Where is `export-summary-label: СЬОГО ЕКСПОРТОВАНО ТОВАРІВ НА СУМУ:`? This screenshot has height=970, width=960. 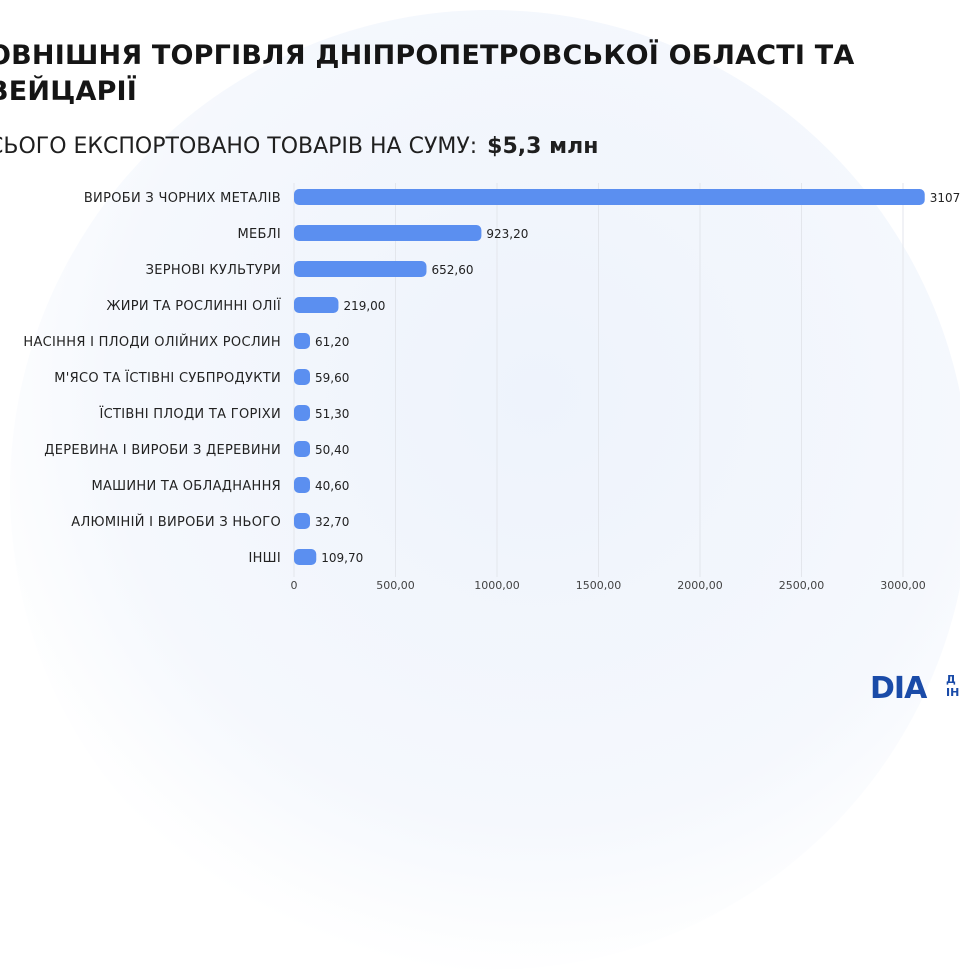
export-summary-label: СЬОГО ЕКСПОРТОВАНО ТОВАРІВ НА СУМУ: is located at coordinates (239, 146).